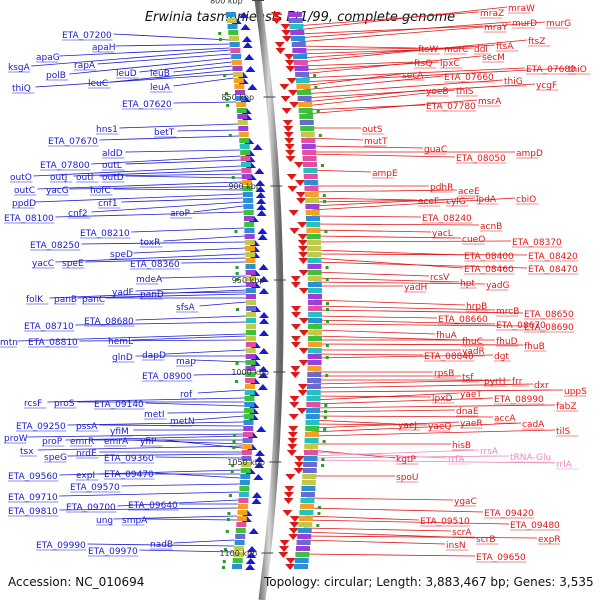  I want to click on gene-label: outS, so click(372, 130).